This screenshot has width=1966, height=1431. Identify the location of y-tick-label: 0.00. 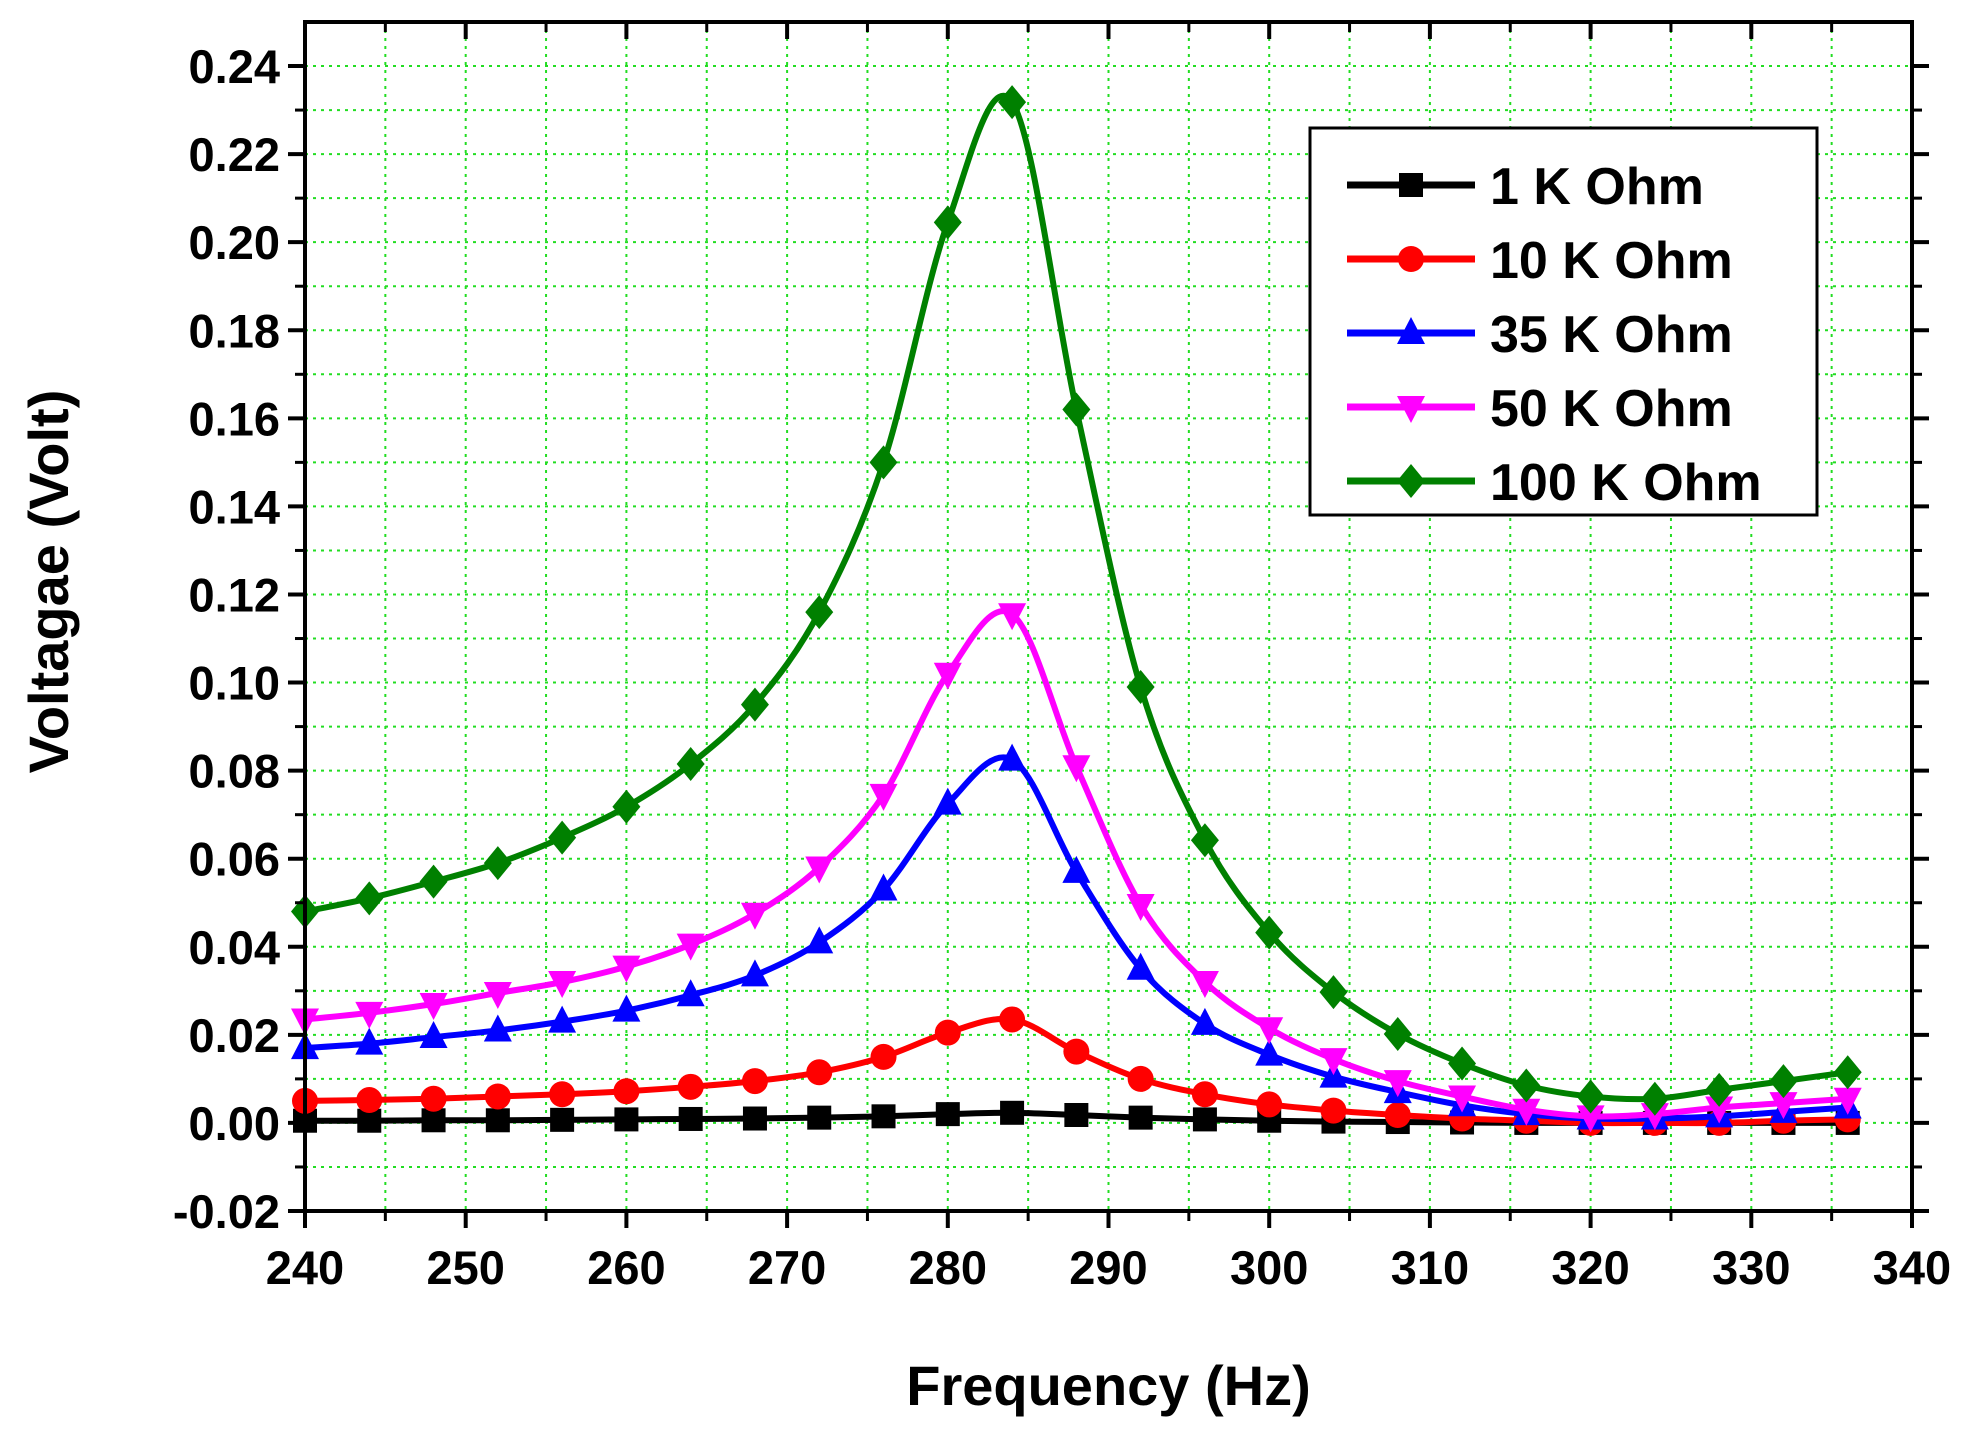
(234, 1123).